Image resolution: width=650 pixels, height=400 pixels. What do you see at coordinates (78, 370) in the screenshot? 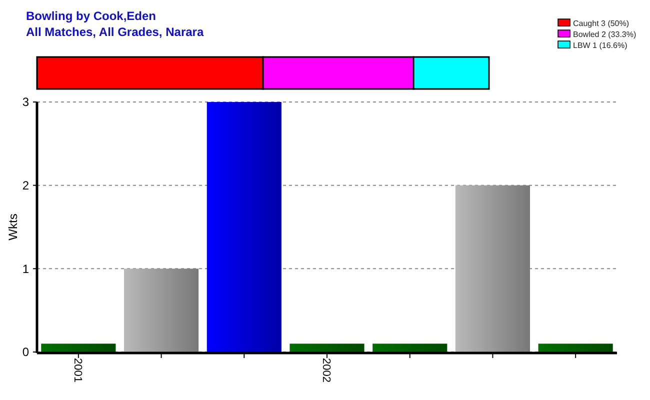
I see `x-tick-label: 2001` at bounding box center [78, 370].